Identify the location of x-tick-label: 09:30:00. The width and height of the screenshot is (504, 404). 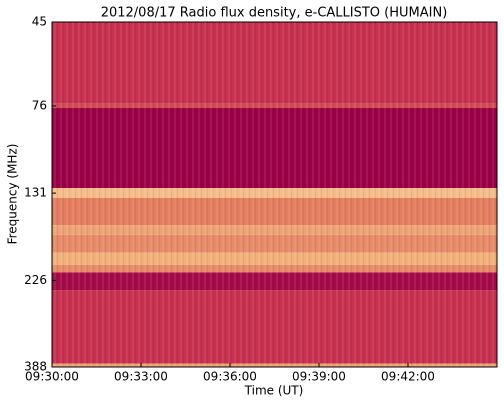
(52, 377).